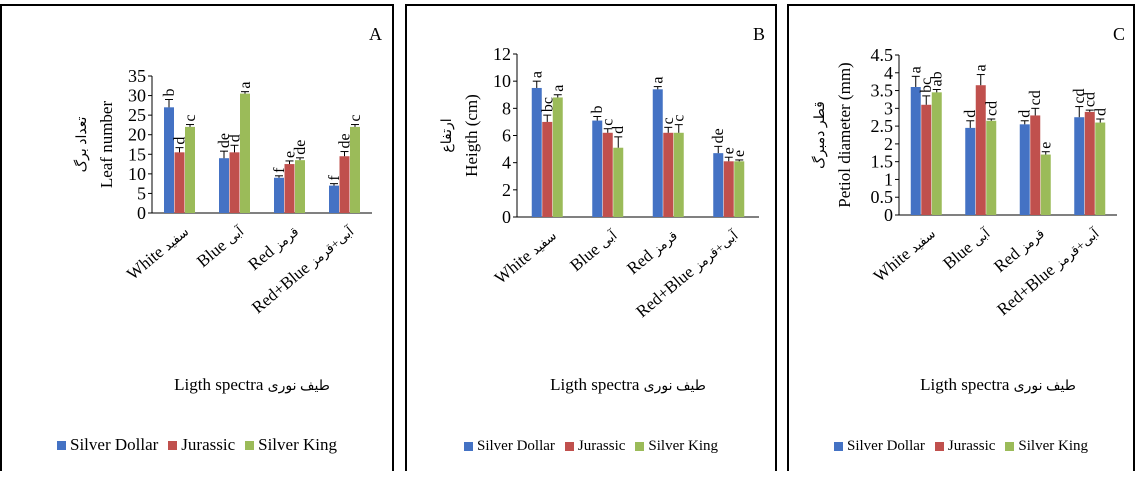  I want to click on legend-a: Silver Dollar Jurassic Silver King, so click(197, 445).